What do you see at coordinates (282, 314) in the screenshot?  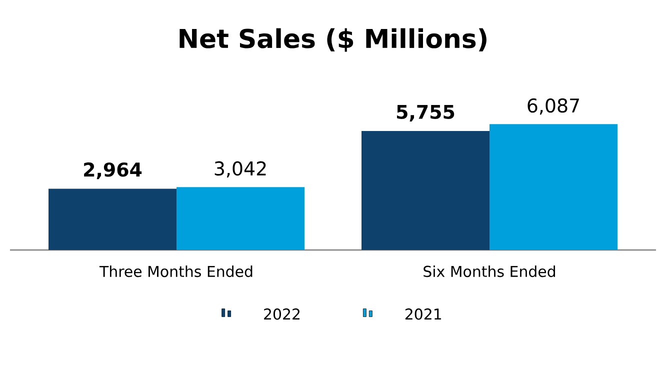 I see `legend-label: 2022` at bounding box center [282, 314].